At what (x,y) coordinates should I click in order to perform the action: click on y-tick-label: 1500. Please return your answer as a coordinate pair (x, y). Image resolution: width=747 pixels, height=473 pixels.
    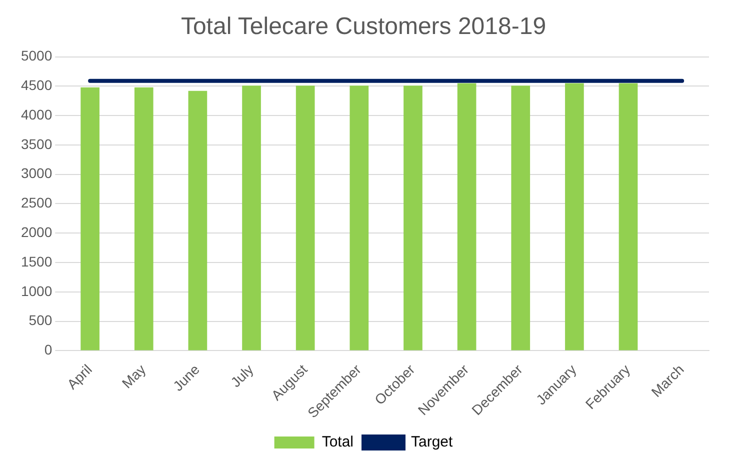
    Looking at the image, I should click on (36, 261).